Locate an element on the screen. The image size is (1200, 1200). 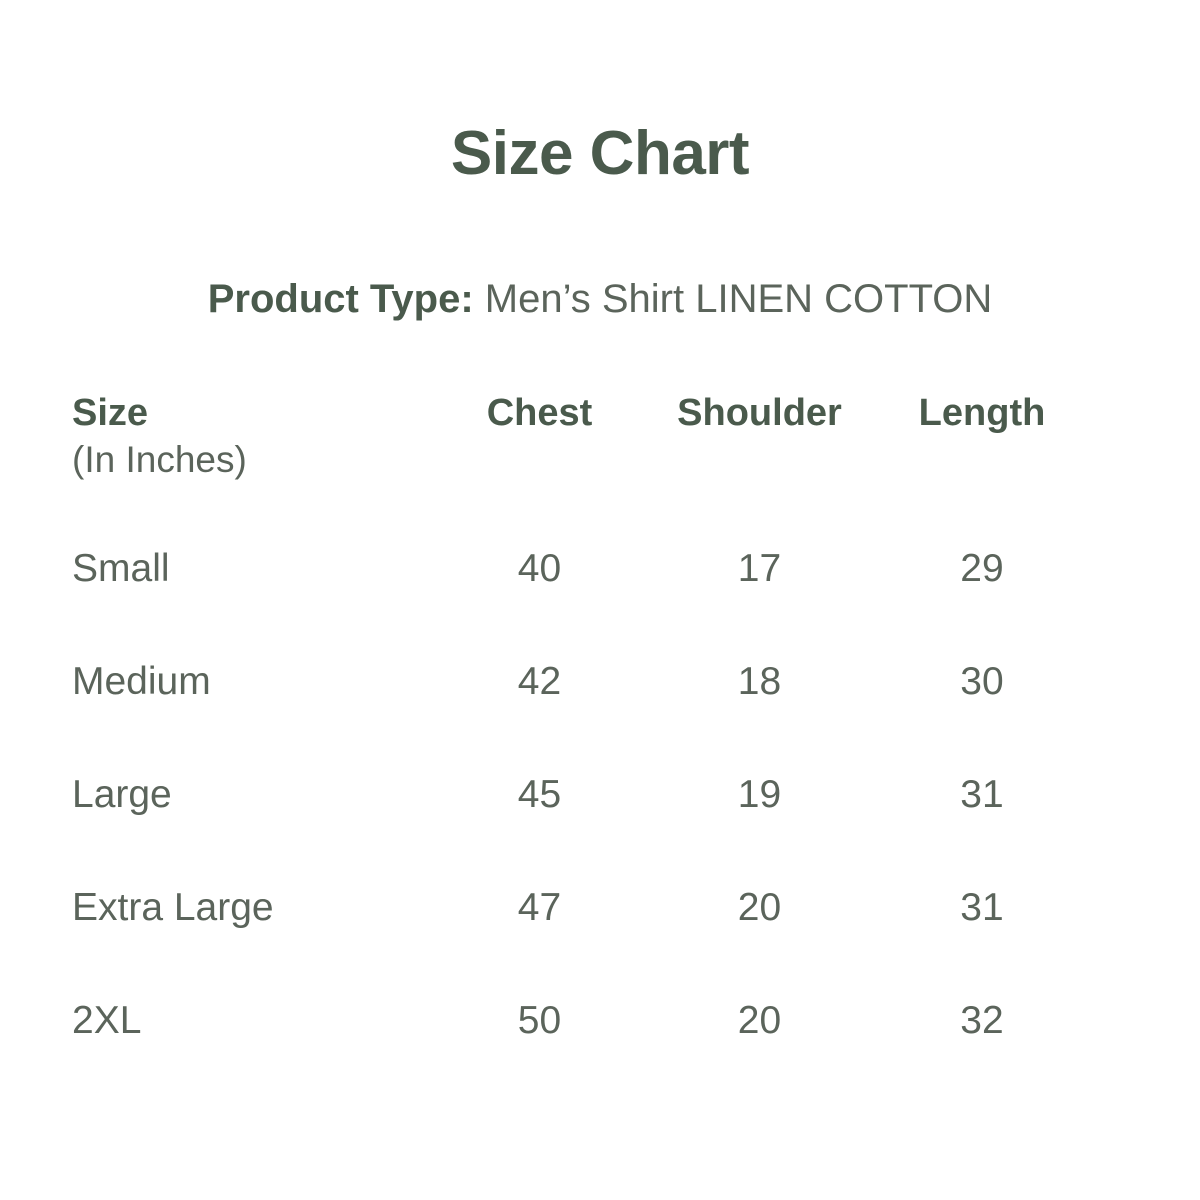
product-type-label: Product Type: is located at coordinates (340, 299).